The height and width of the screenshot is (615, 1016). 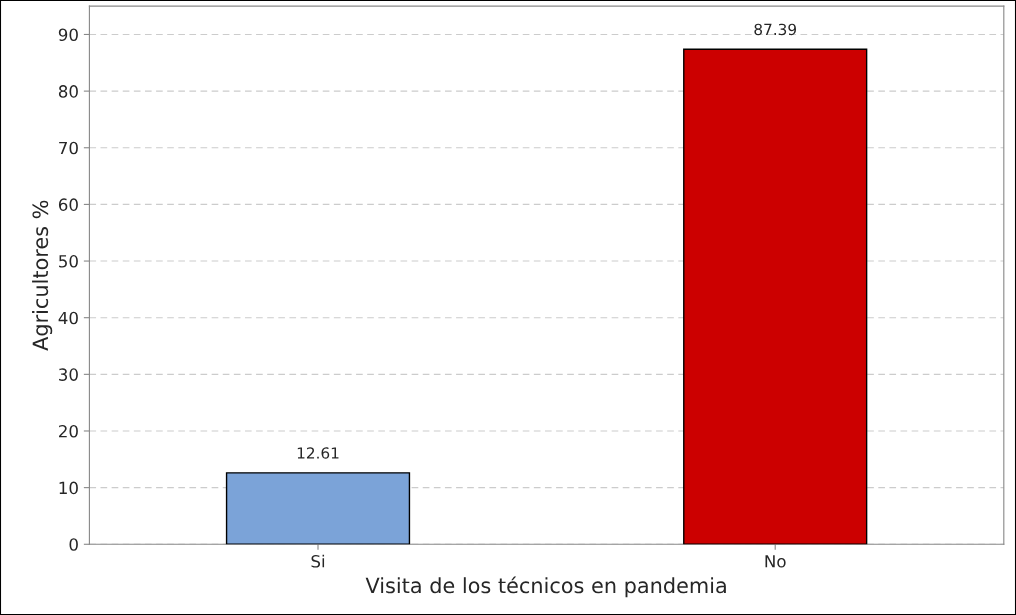 I want to click on y-tick-label: 80, so click(x=68, y=91).